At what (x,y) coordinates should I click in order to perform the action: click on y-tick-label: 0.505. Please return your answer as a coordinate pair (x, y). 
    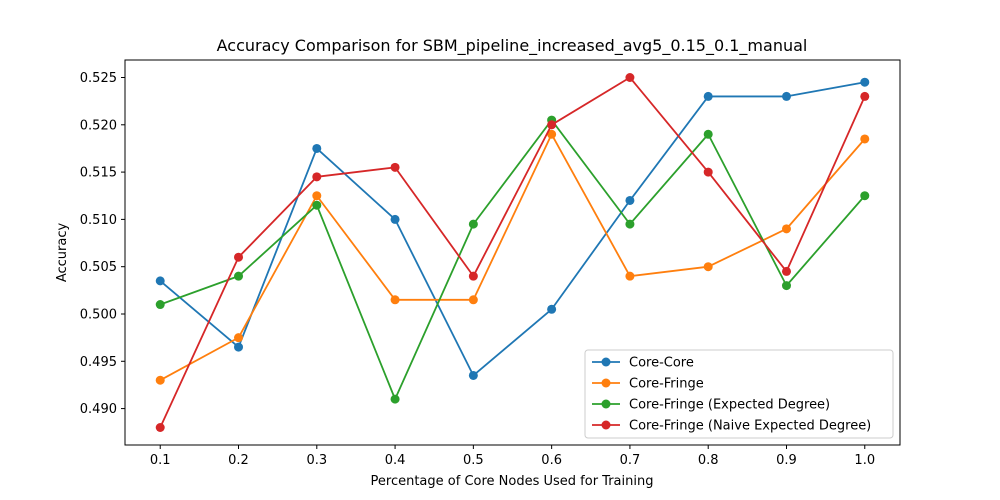
    Looking at the image, I should click on (98, 267).